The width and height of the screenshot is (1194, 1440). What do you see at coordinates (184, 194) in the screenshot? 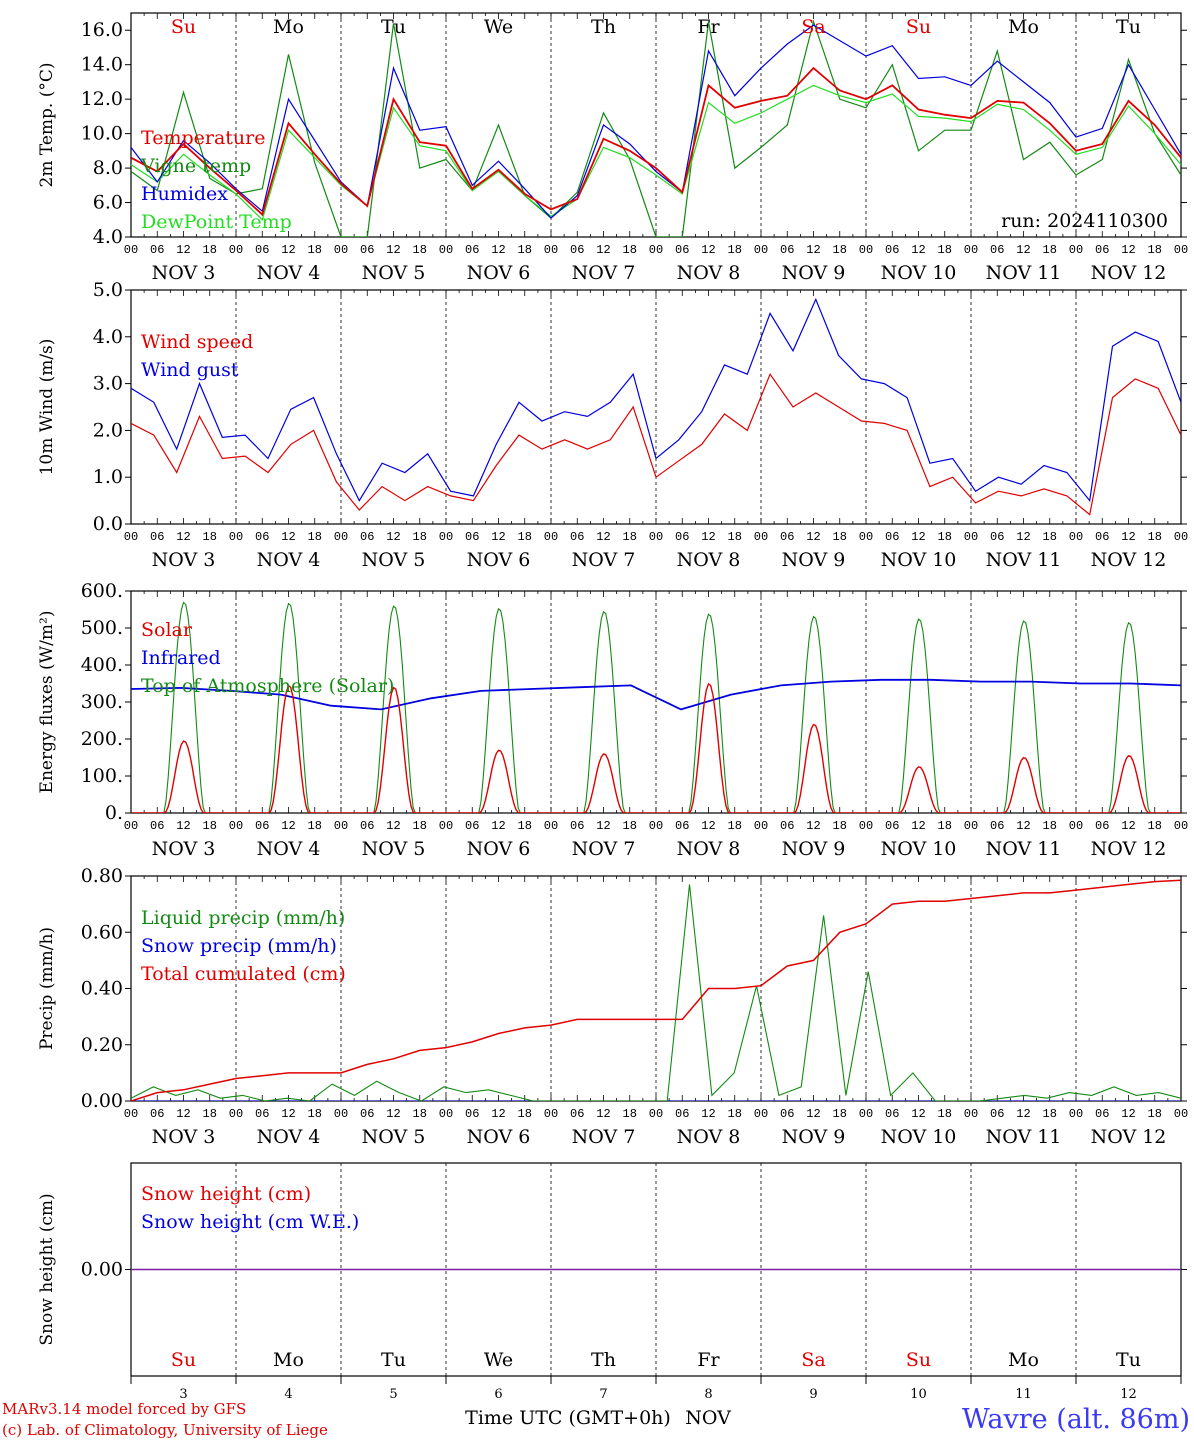
I see `legend-entry: Humidex` at bounding box center [184, 194].